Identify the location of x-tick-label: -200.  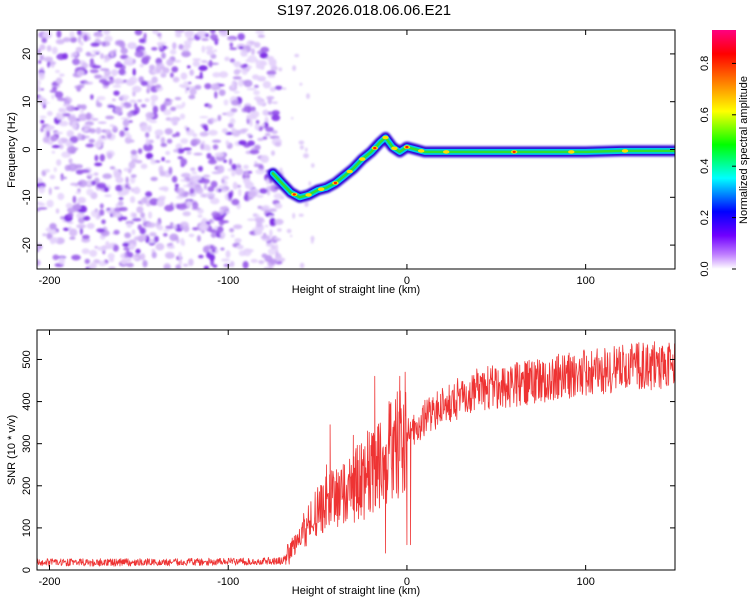
(49, 582).